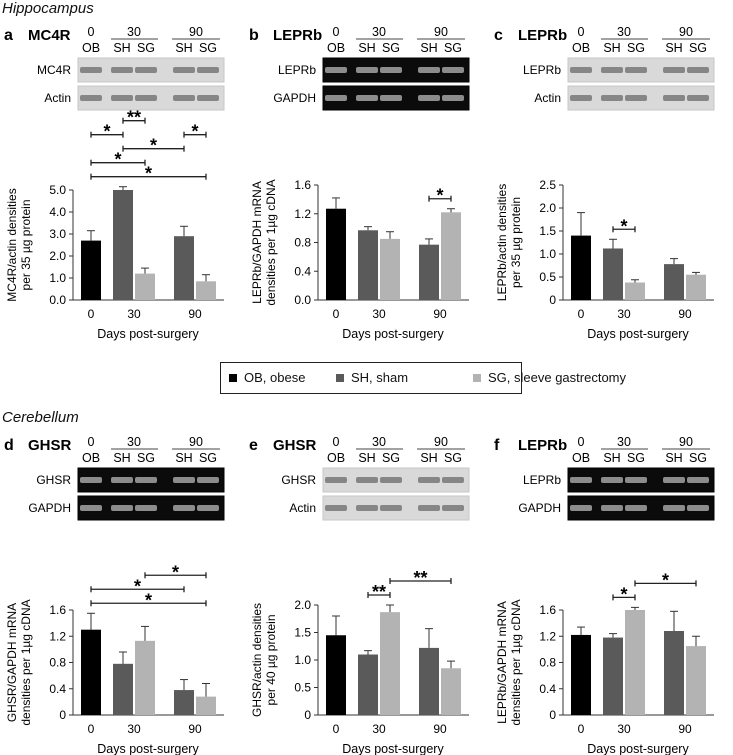 The image size is (733, 755). I want to click on legend-item-ob: OB, obese, so click(267, 377).